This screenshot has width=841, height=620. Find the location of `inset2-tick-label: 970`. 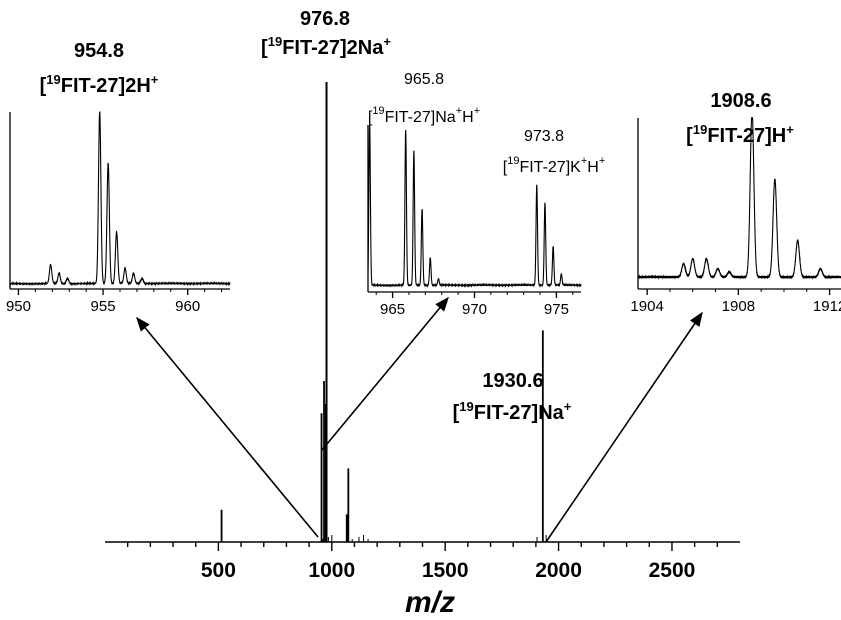

inset2-tick-label: 970 is located at coordinates (474, 309).